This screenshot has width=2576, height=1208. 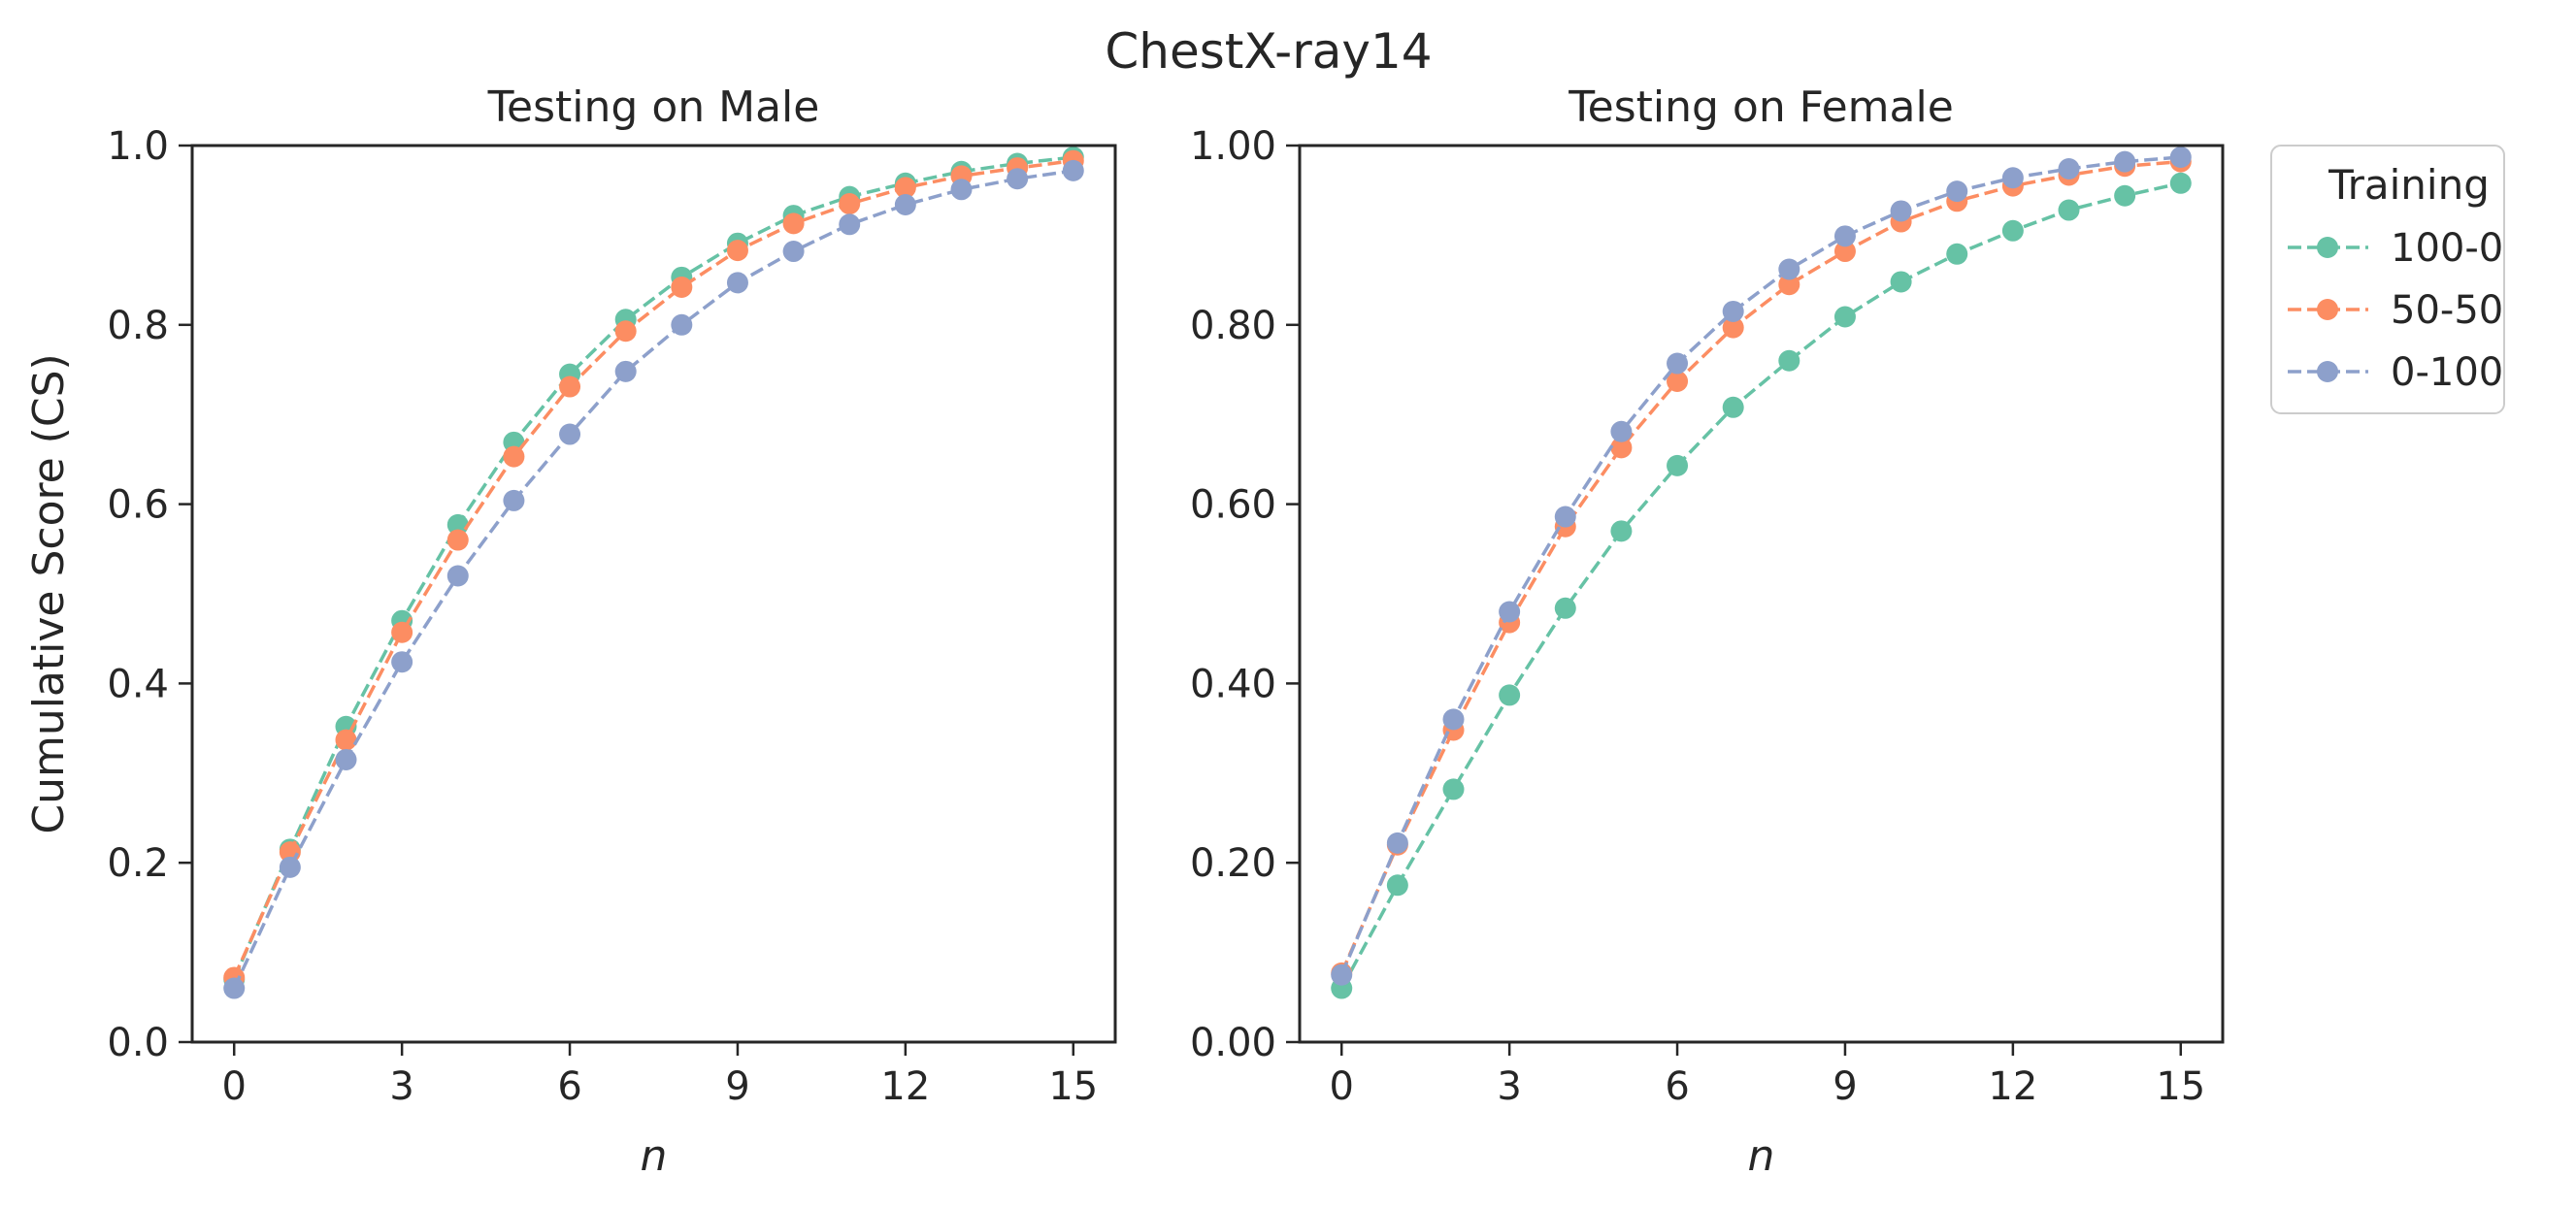 What do you see at coordinates (1233, 326) in the screenshot?
I see `y-tick-label: 0.80` at bounding box center [1233, 326].